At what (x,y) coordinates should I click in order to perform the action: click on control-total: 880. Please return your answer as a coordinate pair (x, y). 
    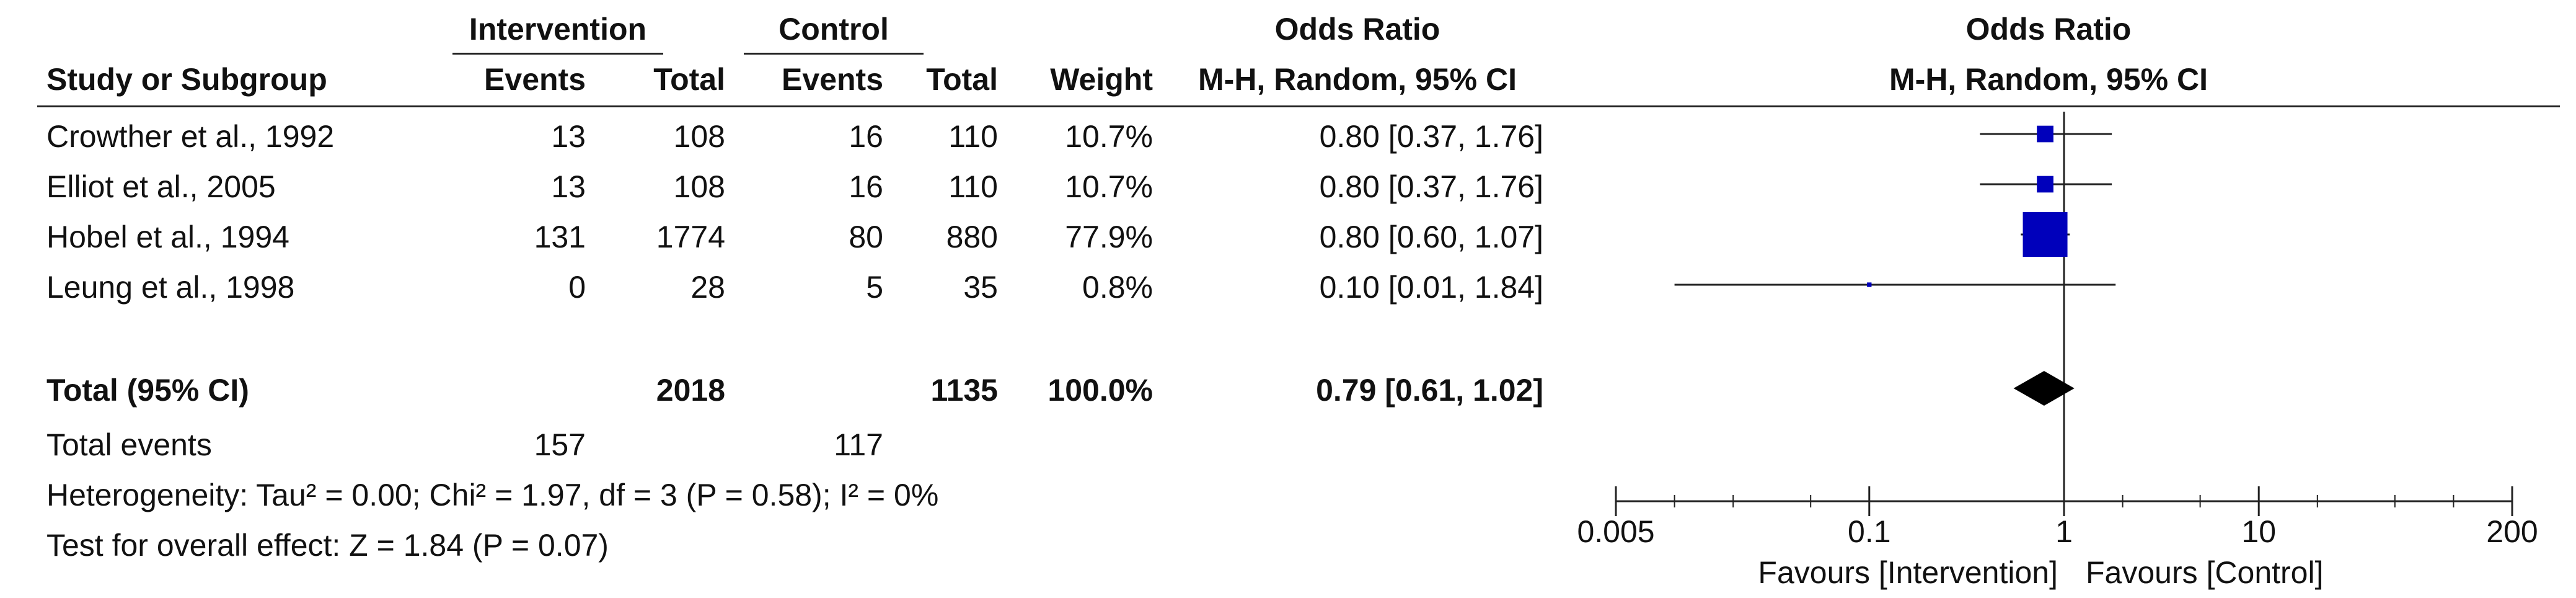
    Looking at the image, I should click on (972, 237).